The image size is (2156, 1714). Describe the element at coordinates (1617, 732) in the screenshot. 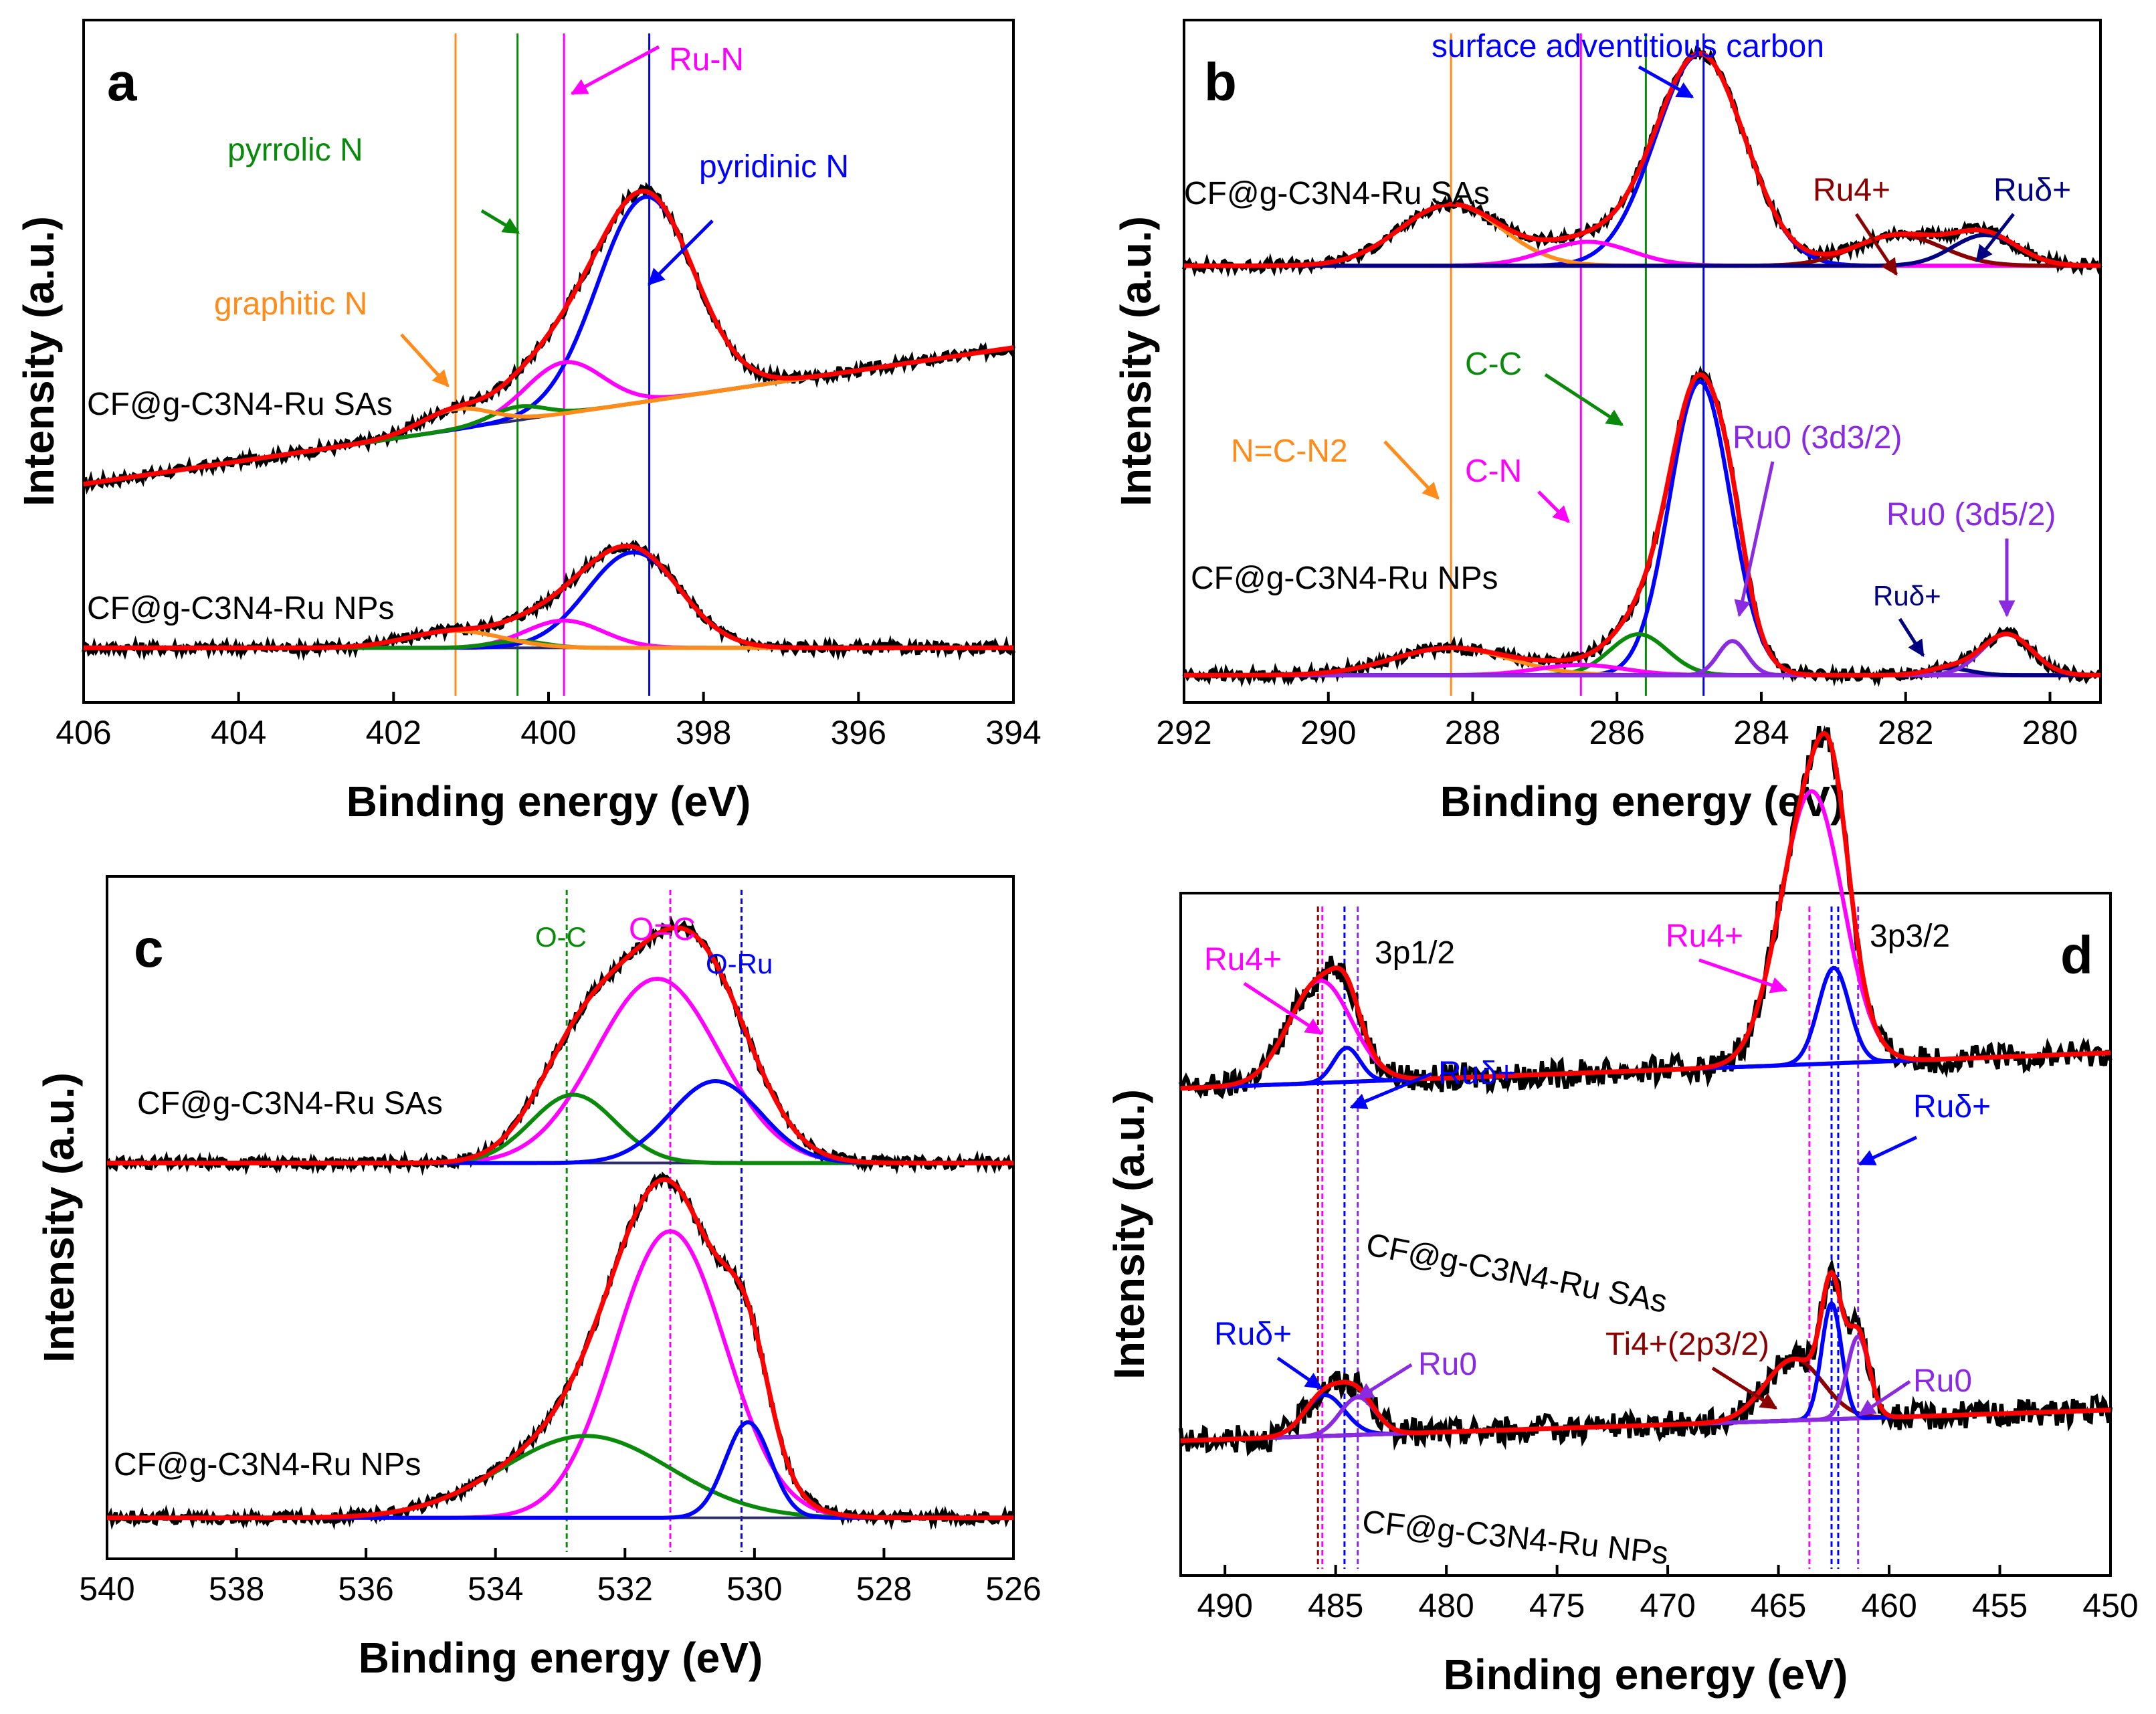

I see `x-tick-label: 286` at that location.